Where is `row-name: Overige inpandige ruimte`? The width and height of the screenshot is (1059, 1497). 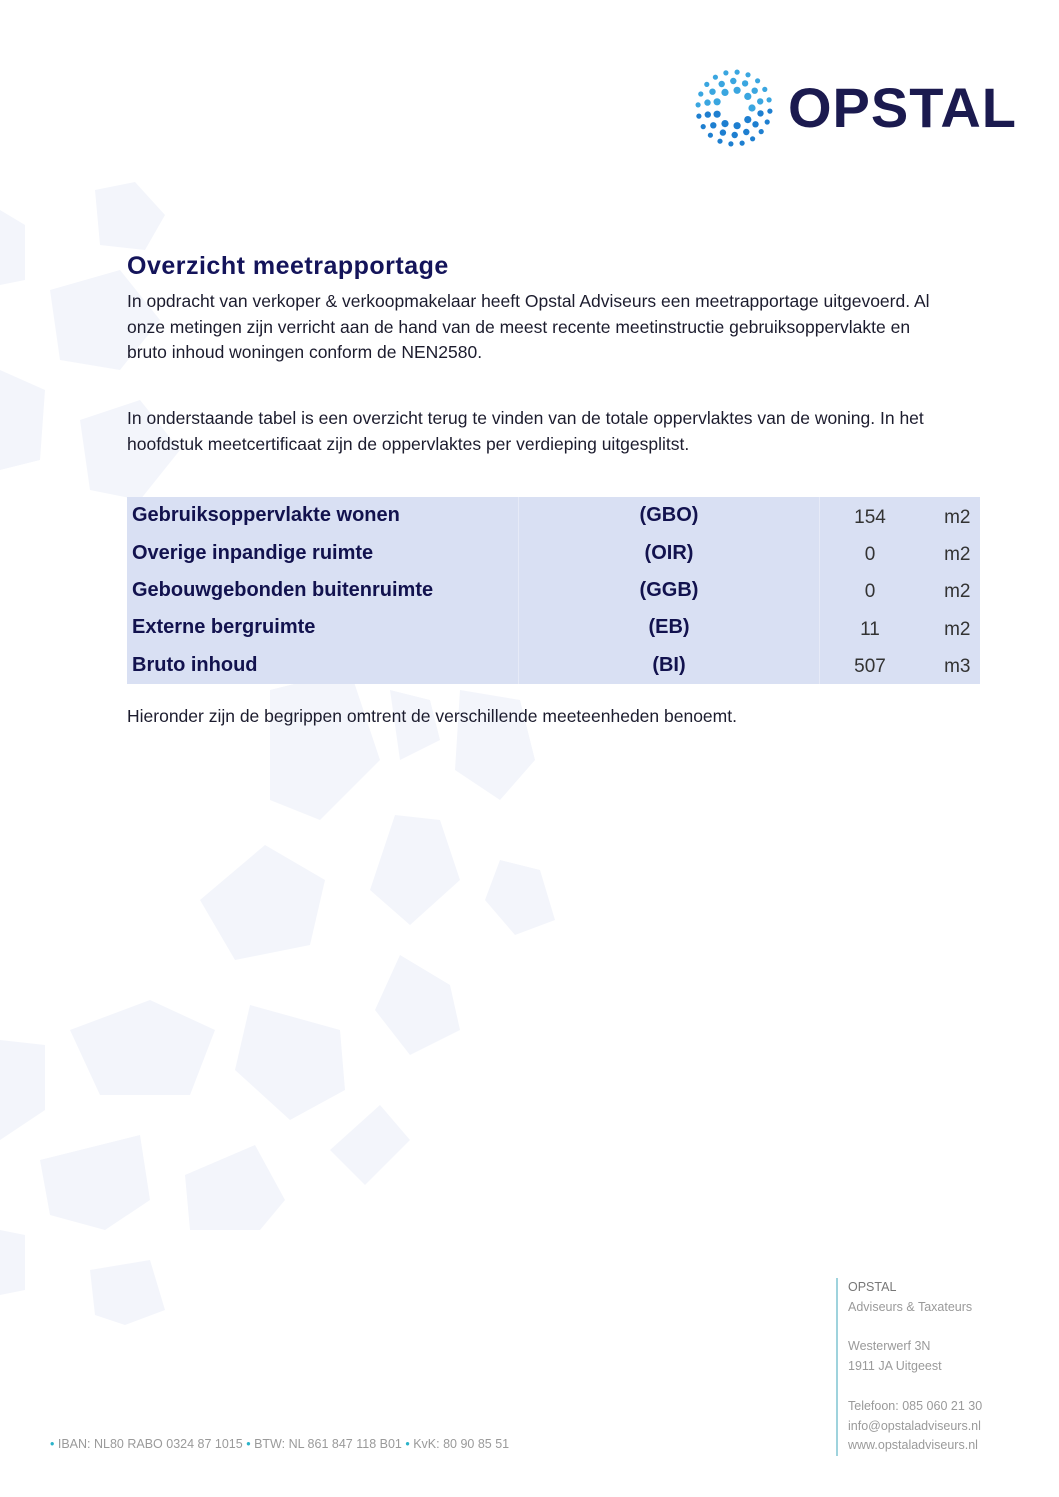
row-name: Overige inpandige ruimte is located at coordinates (323, 553).